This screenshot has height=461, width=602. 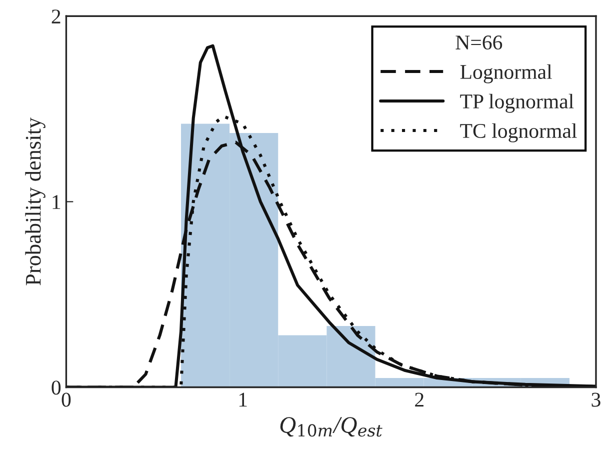 What do you see at coordinates (506, 74) in the screenshot?
I see `legend-label: Lognormal` at bounding box center [506, 74].